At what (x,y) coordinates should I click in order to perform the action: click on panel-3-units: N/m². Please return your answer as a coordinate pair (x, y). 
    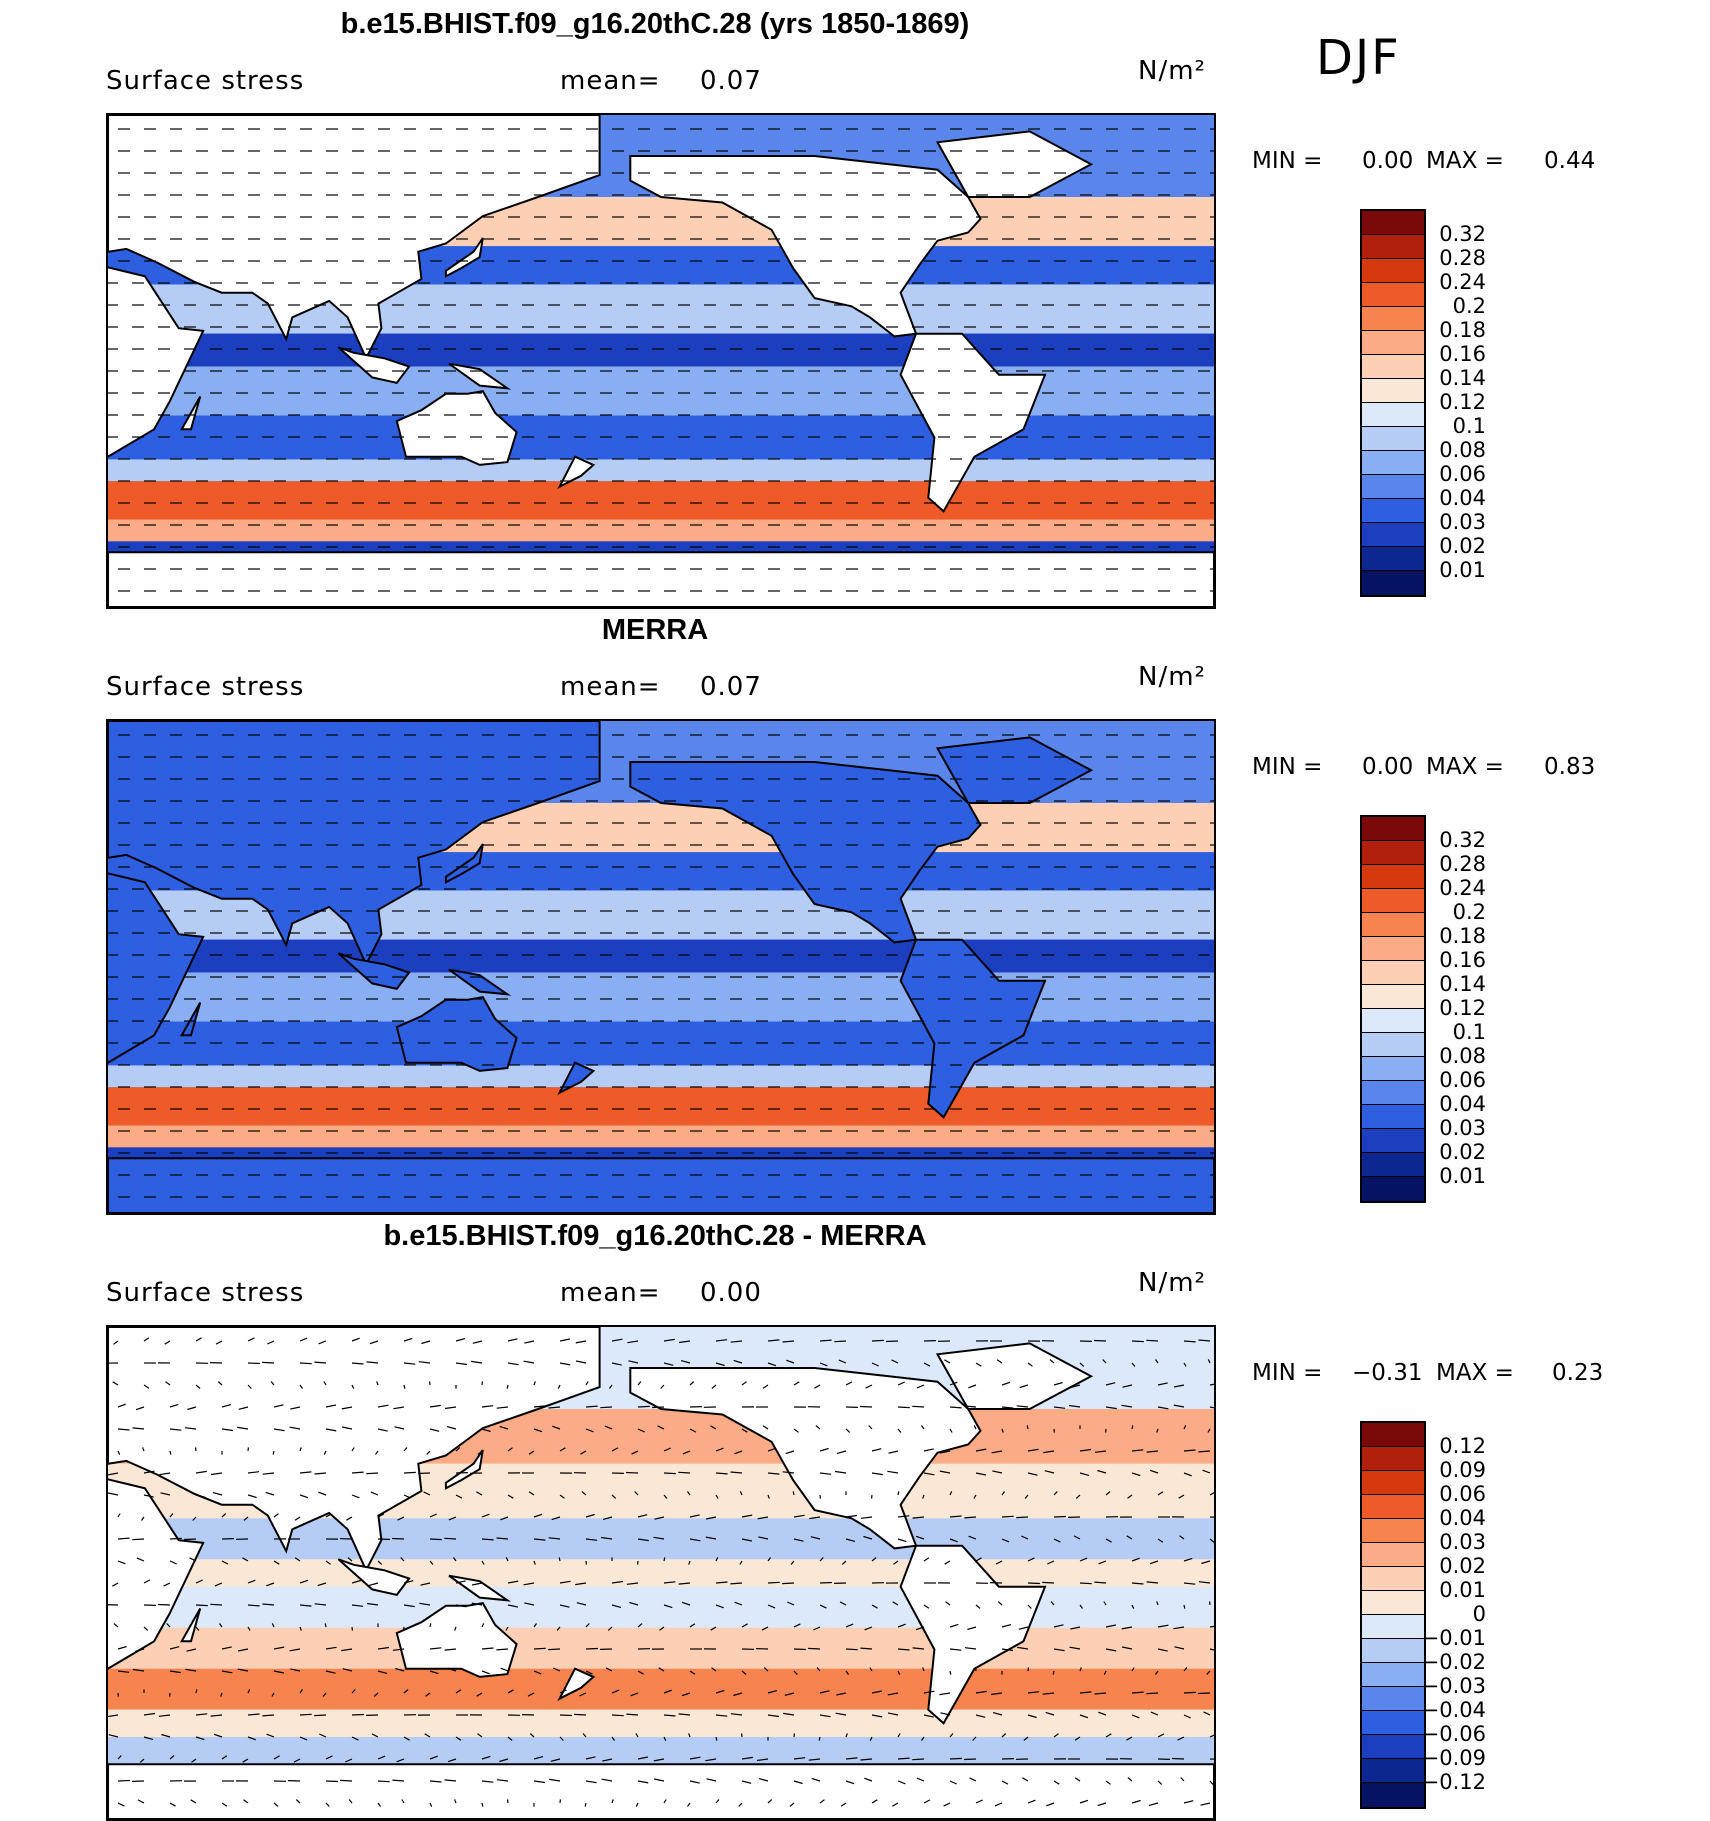
    Looking at the image, I should click on (1172, 1283).